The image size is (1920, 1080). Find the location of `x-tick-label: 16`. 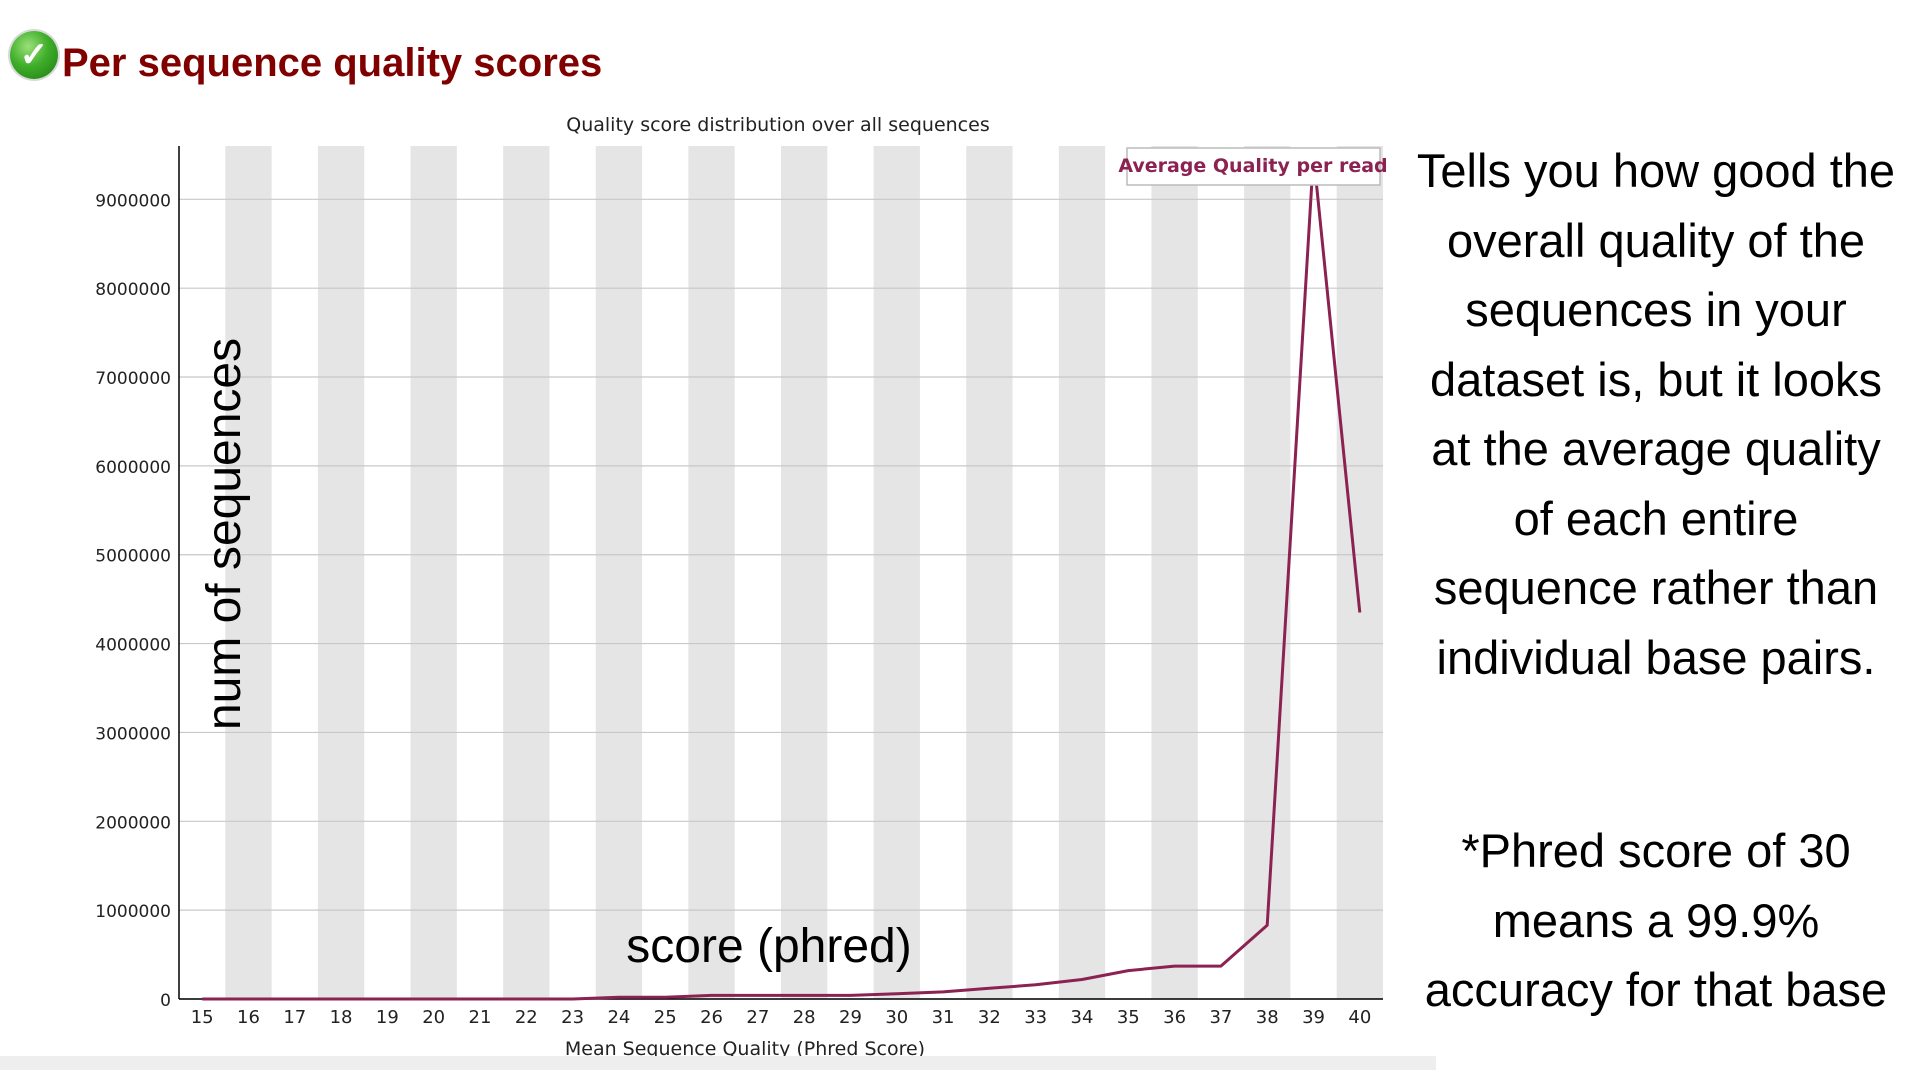

x-tick-label: 16 is located at coordinates (248, 1017).